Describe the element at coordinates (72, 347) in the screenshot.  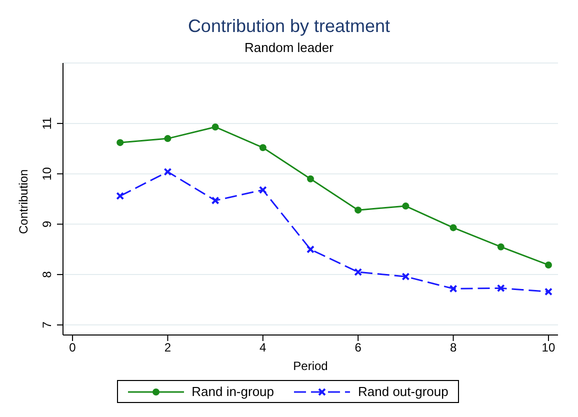
I see `x-tick-label: 0` at that location.